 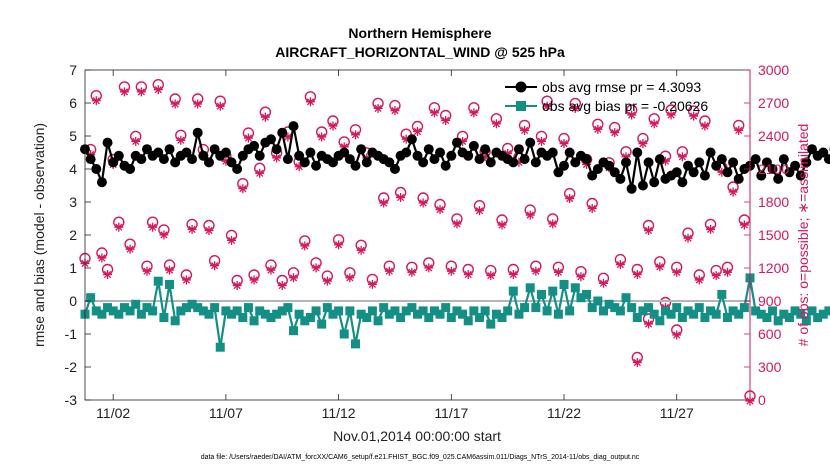 I want to click on chart-title: Northern Hemisphere, so click(x=419, y=33).